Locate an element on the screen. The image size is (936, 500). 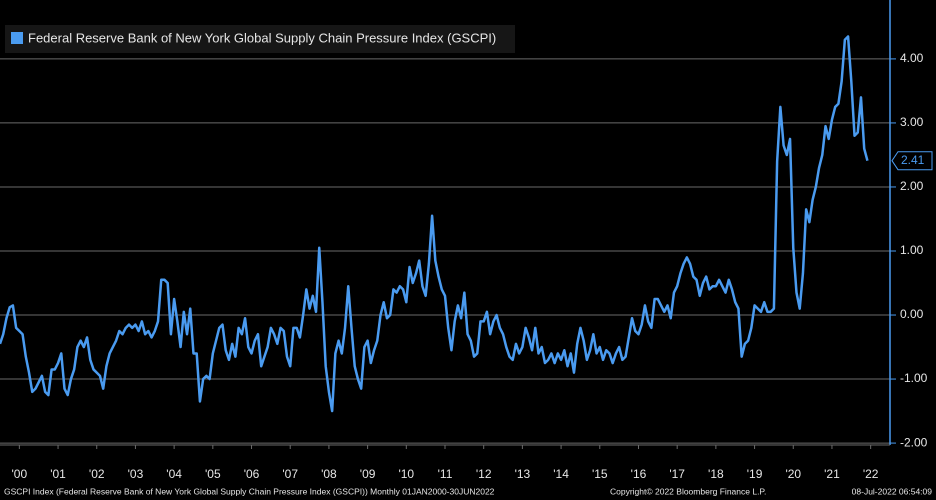
x-tick-label: '13 is located at coordinates (523, 474).